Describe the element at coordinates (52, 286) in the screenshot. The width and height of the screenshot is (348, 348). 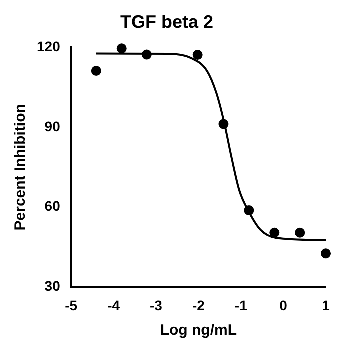
I see `y-tick-label: 30` at that location.